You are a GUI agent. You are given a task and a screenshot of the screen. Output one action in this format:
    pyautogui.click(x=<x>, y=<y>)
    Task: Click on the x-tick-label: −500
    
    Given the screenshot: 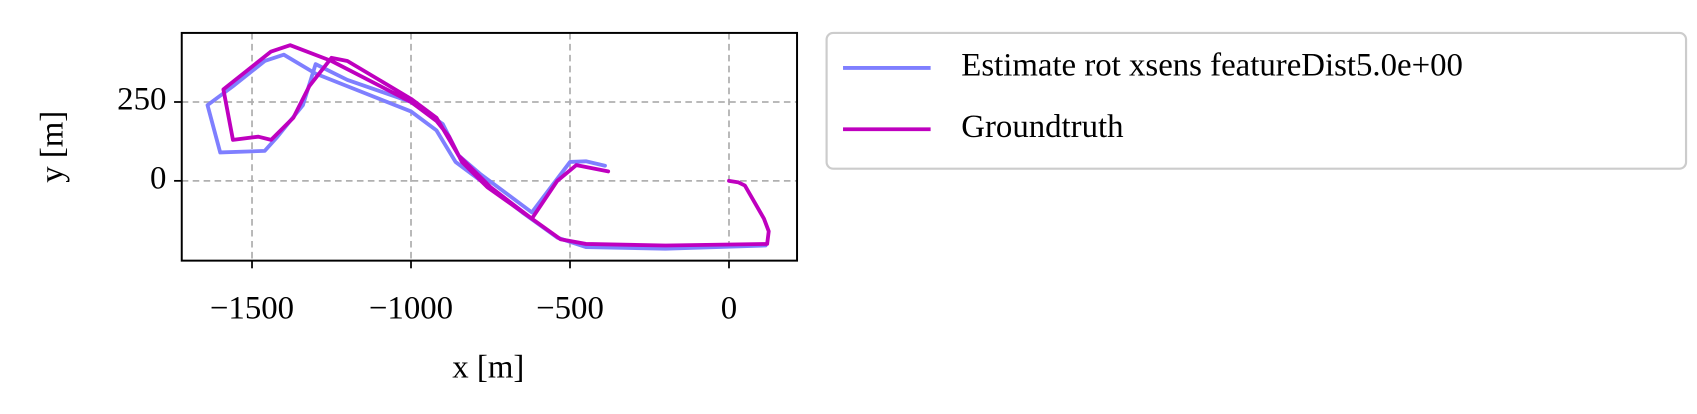 What is the action you would take?
    pyautogui.click(x=570, y=309)
    